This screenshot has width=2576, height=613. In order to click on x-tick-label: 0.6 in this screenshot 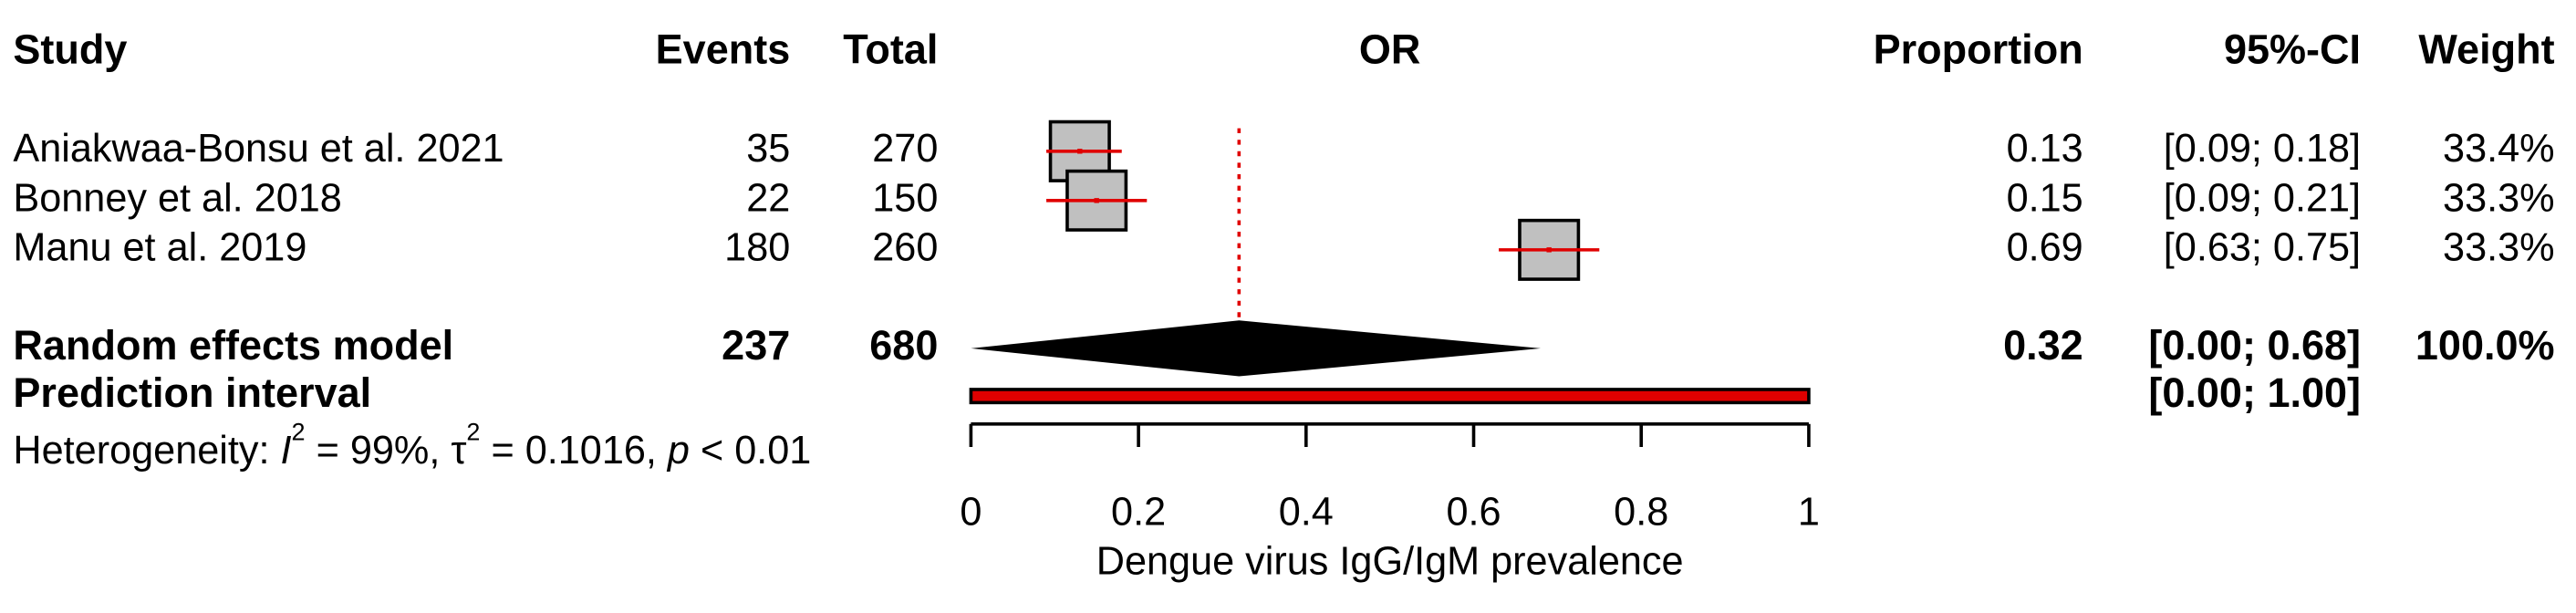, I will do `click(1473, 512)`.